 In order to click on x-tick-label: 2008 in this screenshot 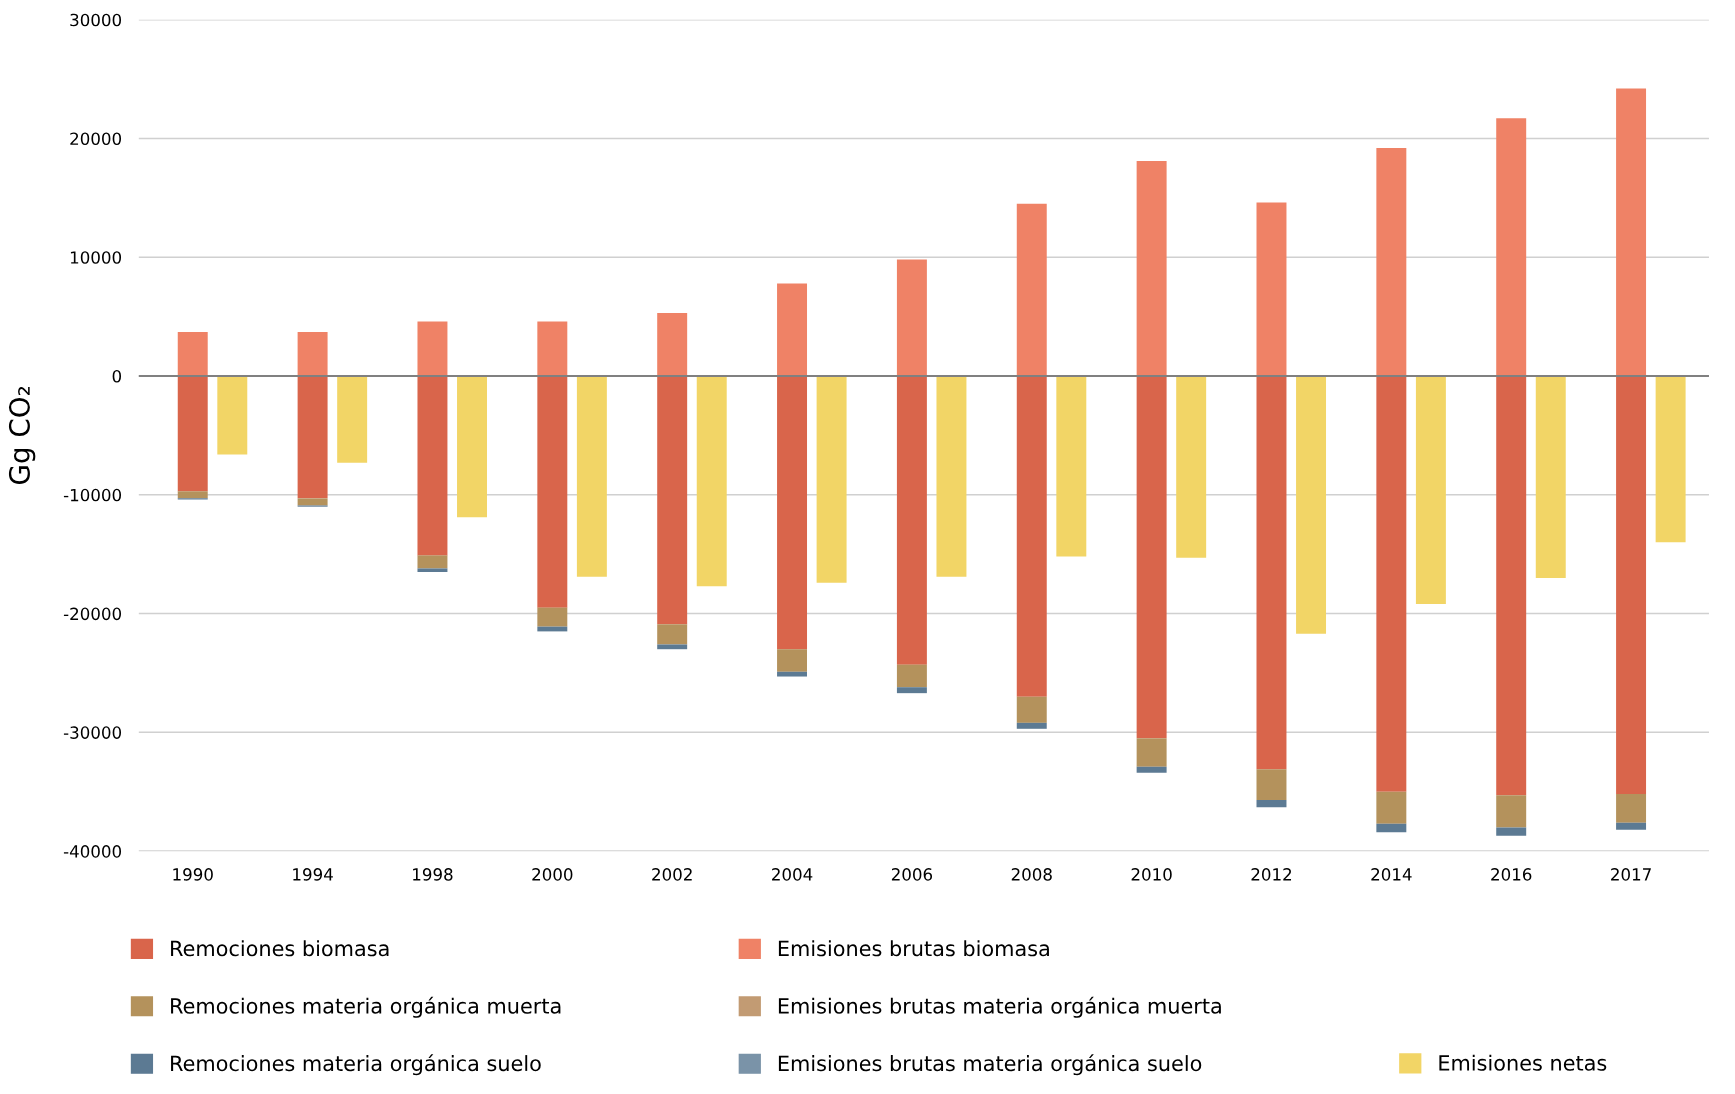, I will do `click(1031, 874)`.